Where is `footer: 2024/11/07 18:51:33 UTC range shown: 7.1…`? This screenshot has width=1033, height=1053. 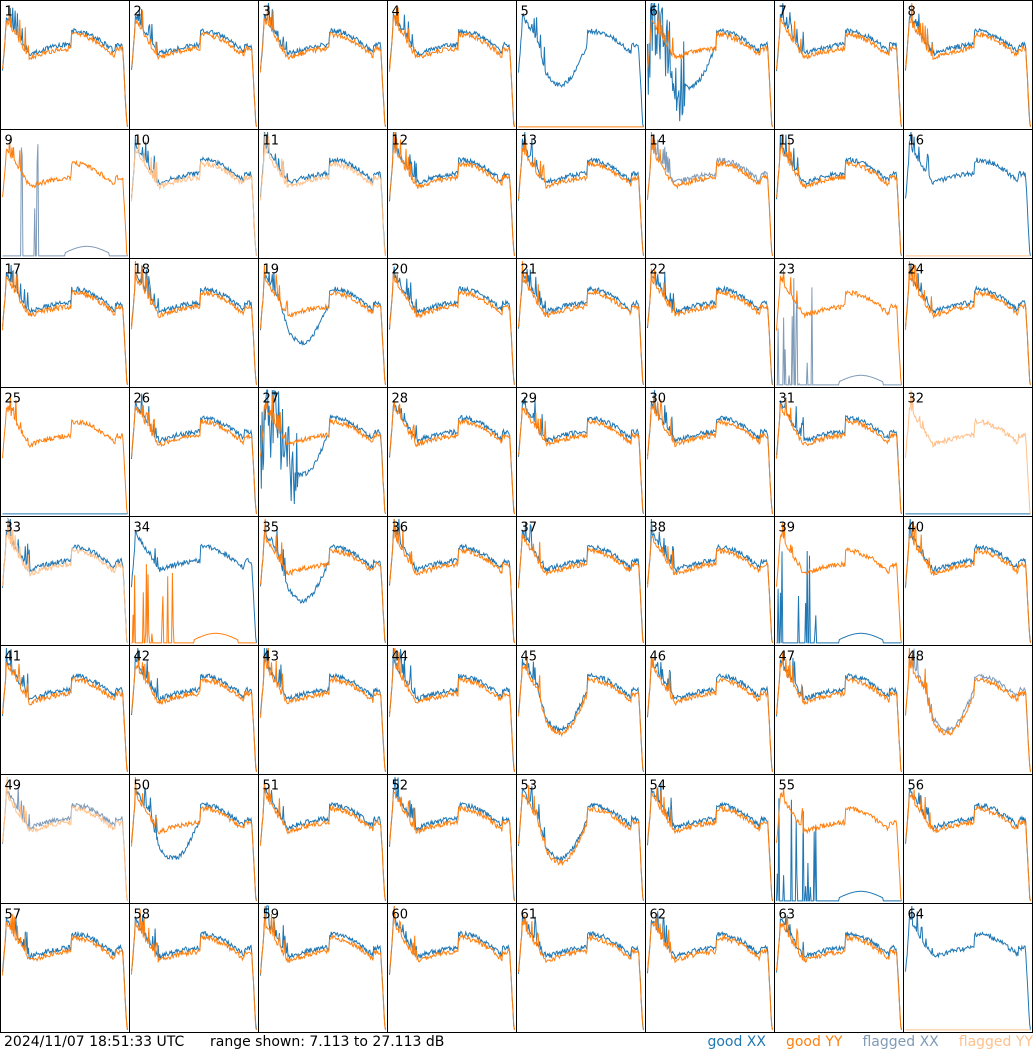 footer: 2024/11/07 18:51:33 UTC range shown: 7.1… is located at coordinates (516, 1043).